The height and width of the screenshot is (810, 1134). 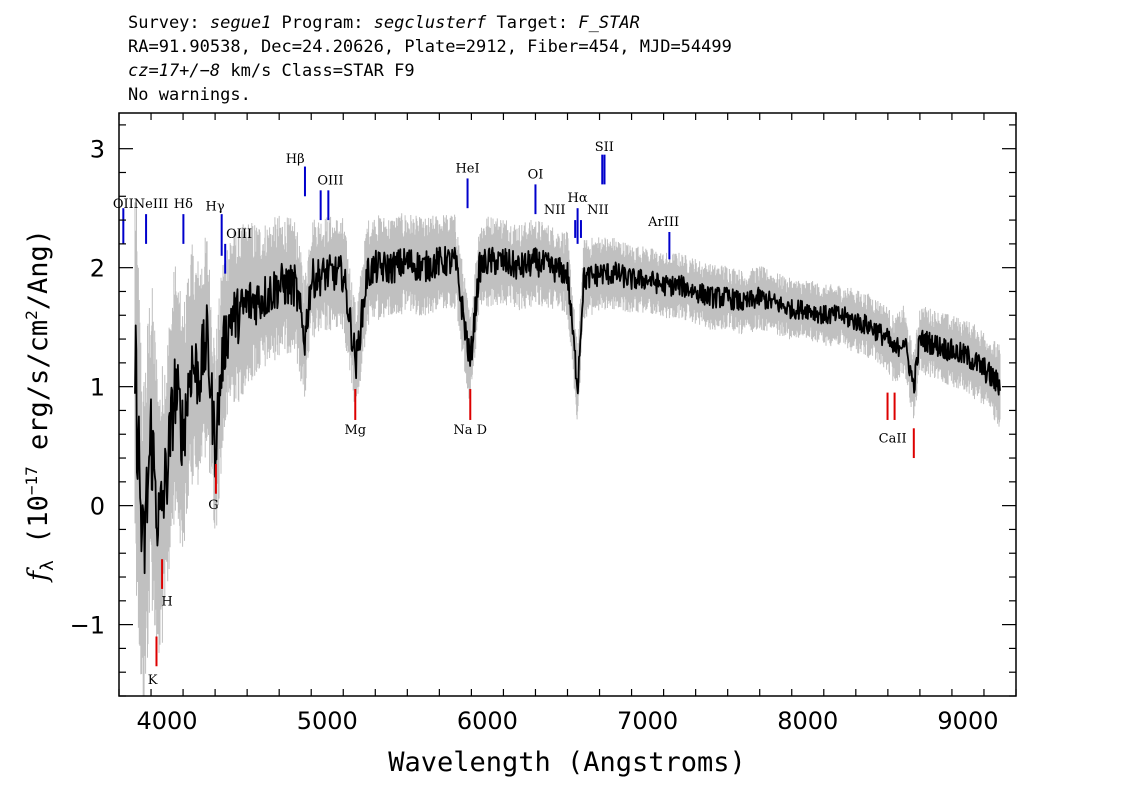 I want to click on x-tick-label-5000: 5000, so click(x=327, y=721).